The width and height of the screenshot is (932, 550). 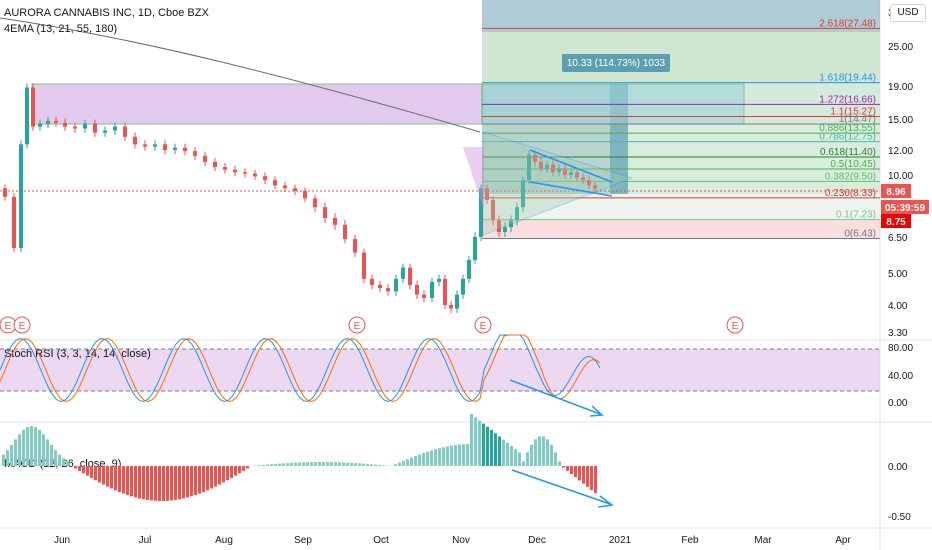 I want to click on time-tick-label: Dec, so click(x=537, y=540).